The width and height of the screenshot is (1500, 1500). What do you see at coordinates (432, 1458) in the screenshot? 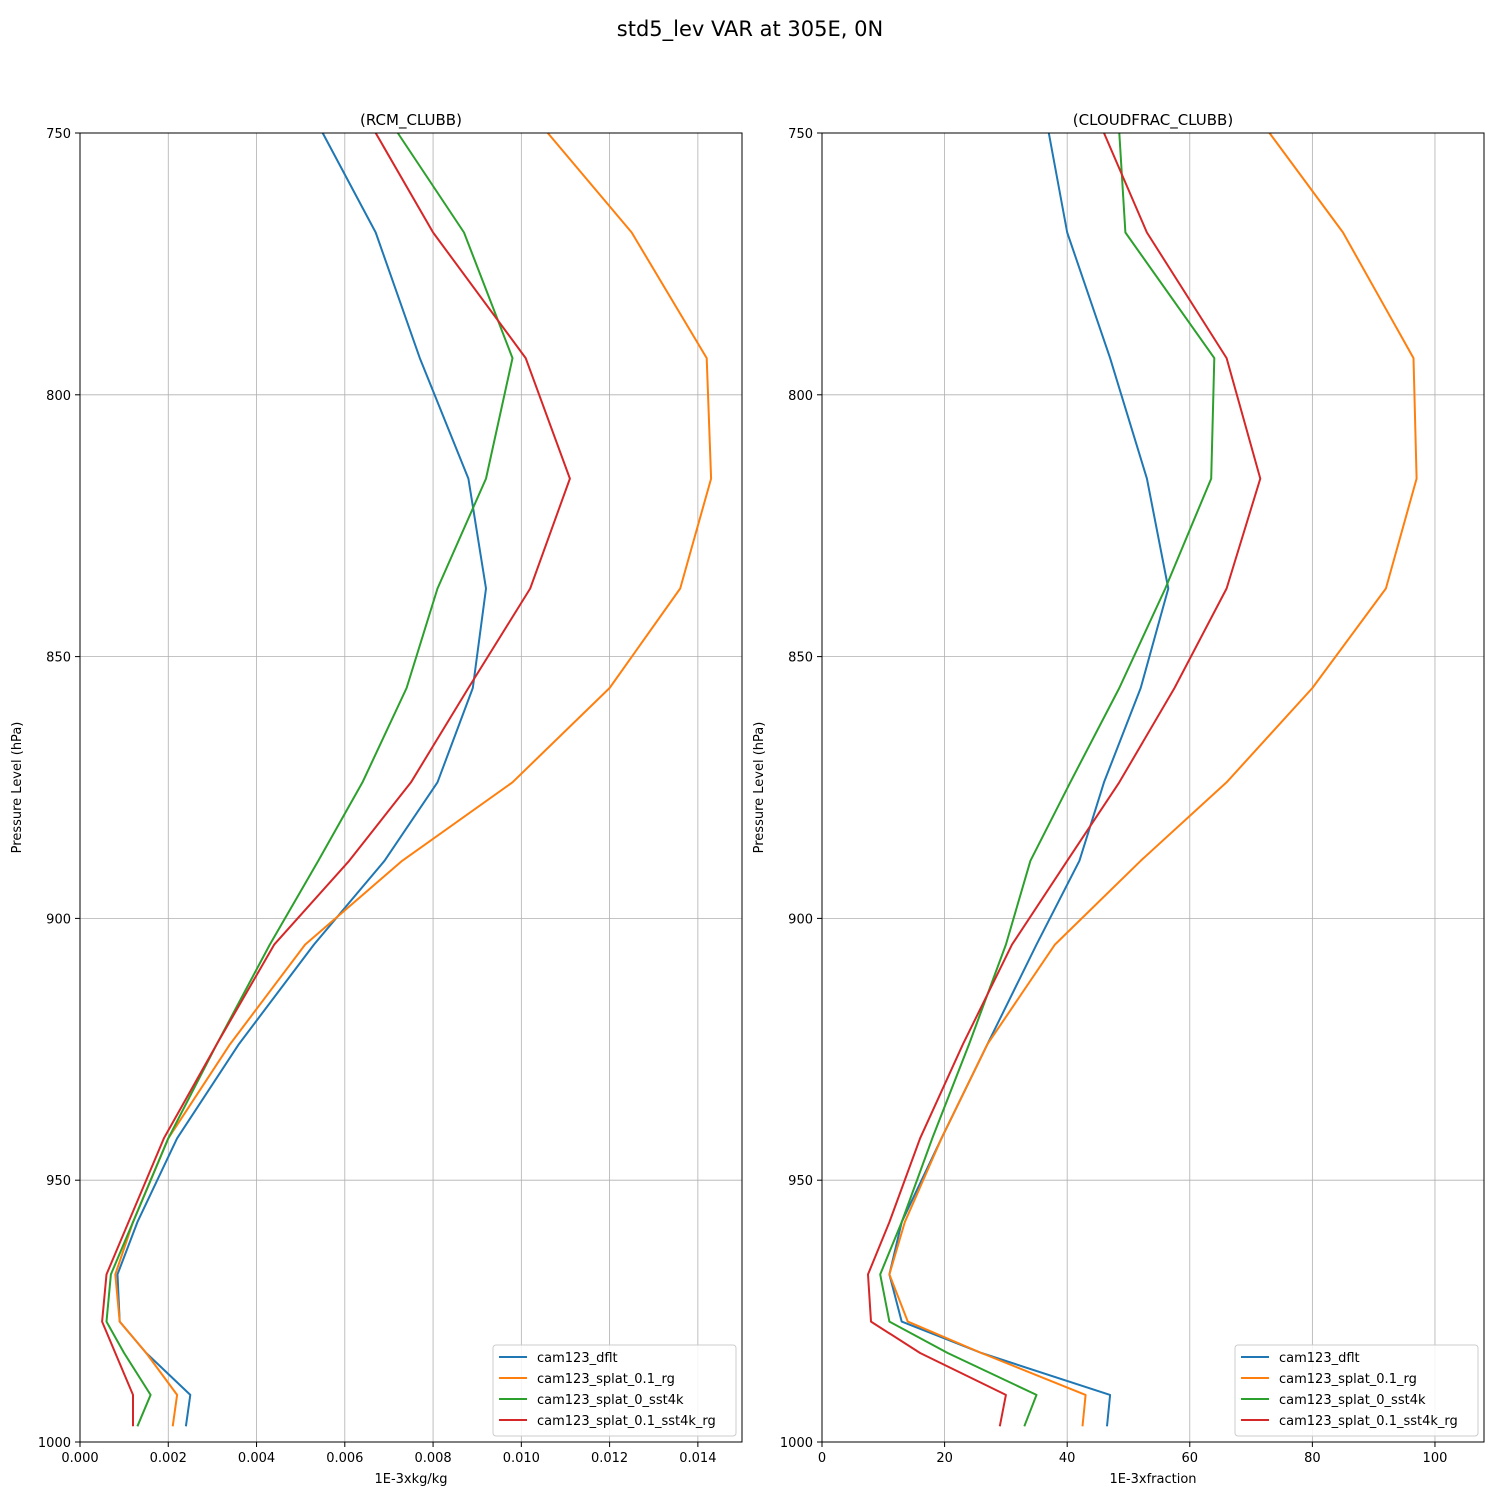
I see `x-tick-label: 0.008` at bounding box center [432, 1458].